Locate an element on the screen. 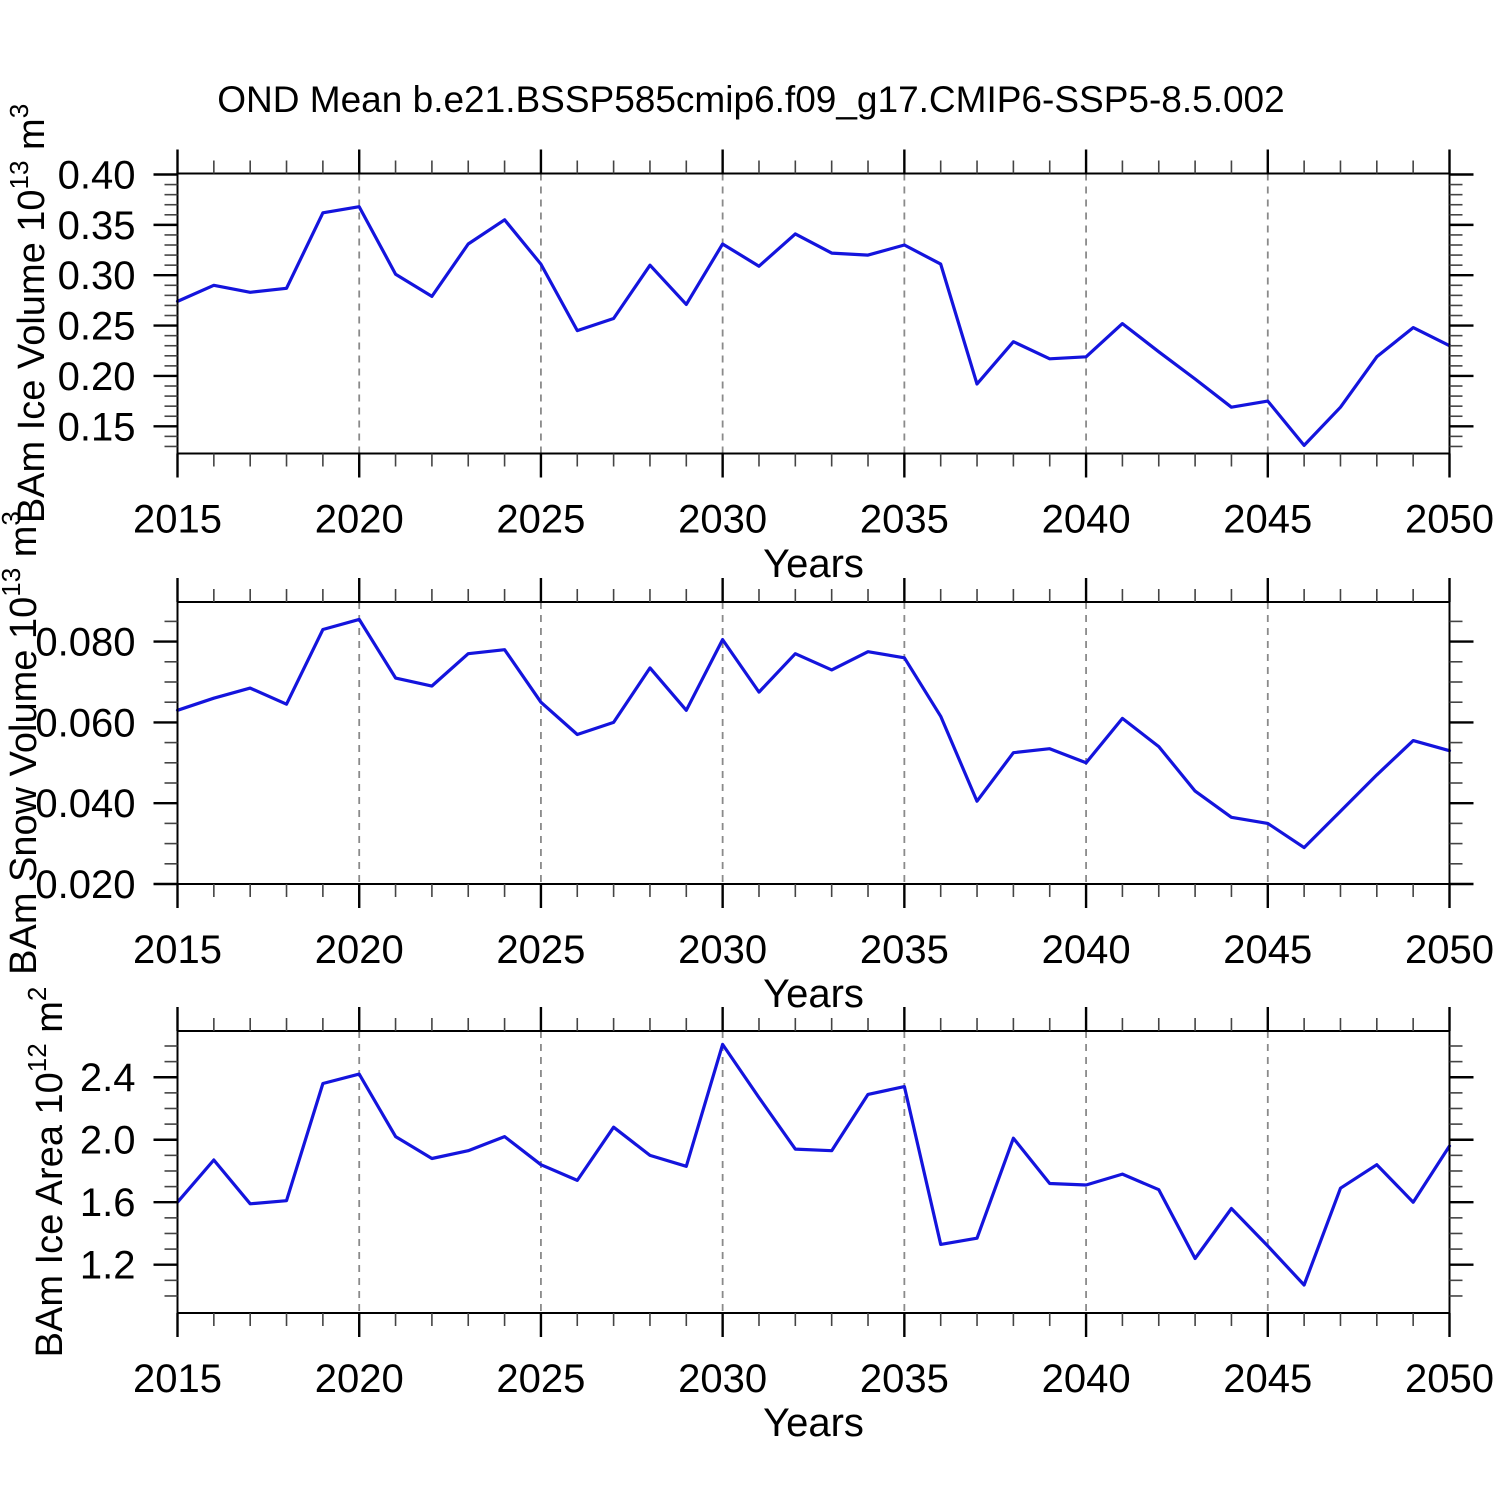 The width and height of the screenshot is (1500, 1500). y-tick-labels: 0.020 0.040 0.060 0.080 is located at coordinates (85, 764).